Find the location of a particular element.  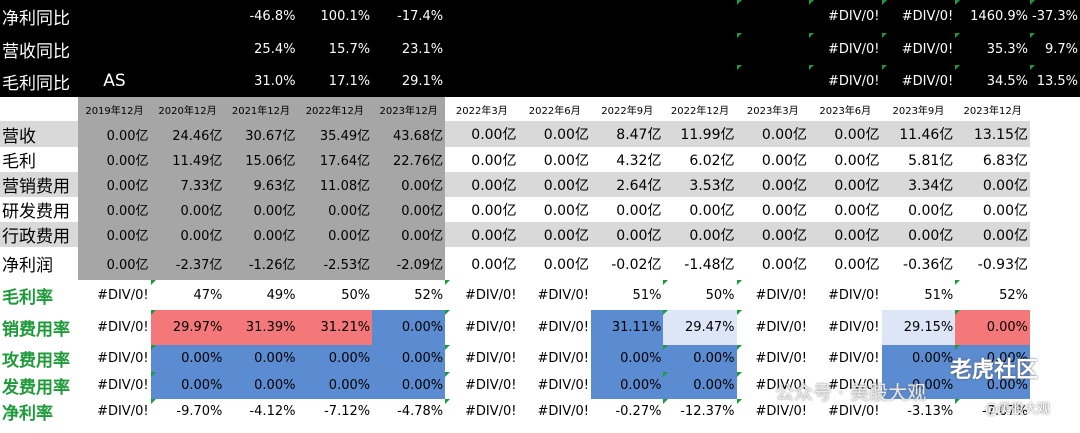

cell: -0.36亿 is located at coordinates (928, 264).